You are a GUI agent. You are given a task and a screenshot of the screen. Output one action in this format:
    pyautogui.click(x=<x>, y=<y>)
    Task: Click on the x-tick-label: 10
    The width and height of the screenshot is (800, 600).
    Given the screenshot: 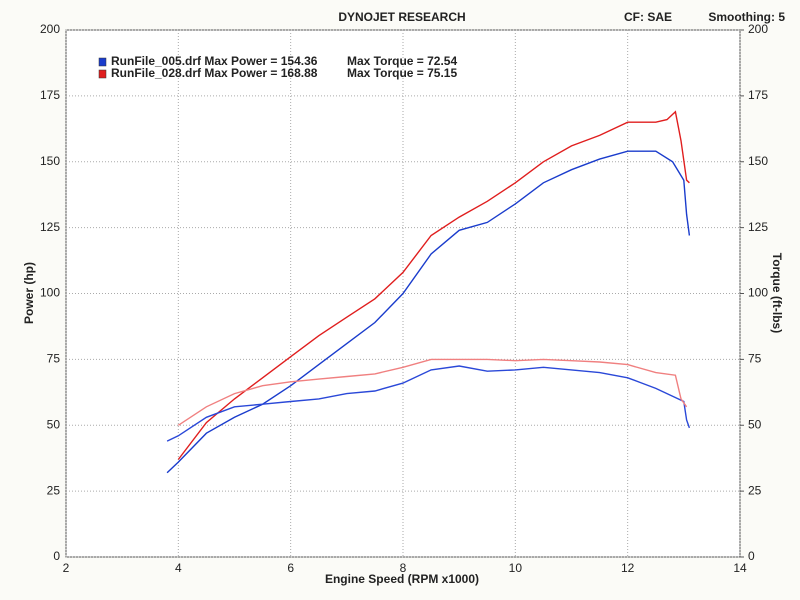 What is the action you would take?
    pyautogui.click(x=516, y=568)
    